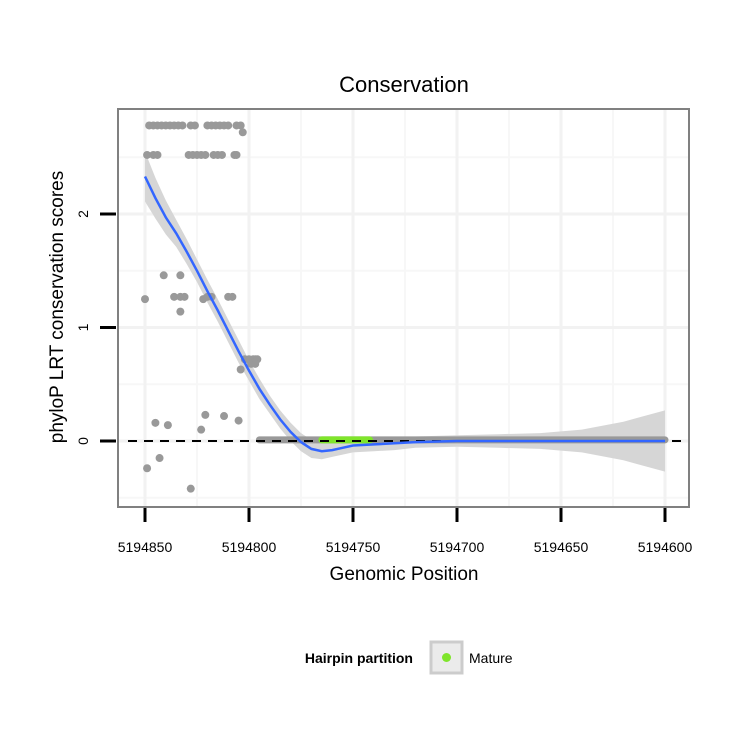 The width and height of the screenshot is (750, 755). I want to click on x-tick-label: 5194650, so click(561, 547).